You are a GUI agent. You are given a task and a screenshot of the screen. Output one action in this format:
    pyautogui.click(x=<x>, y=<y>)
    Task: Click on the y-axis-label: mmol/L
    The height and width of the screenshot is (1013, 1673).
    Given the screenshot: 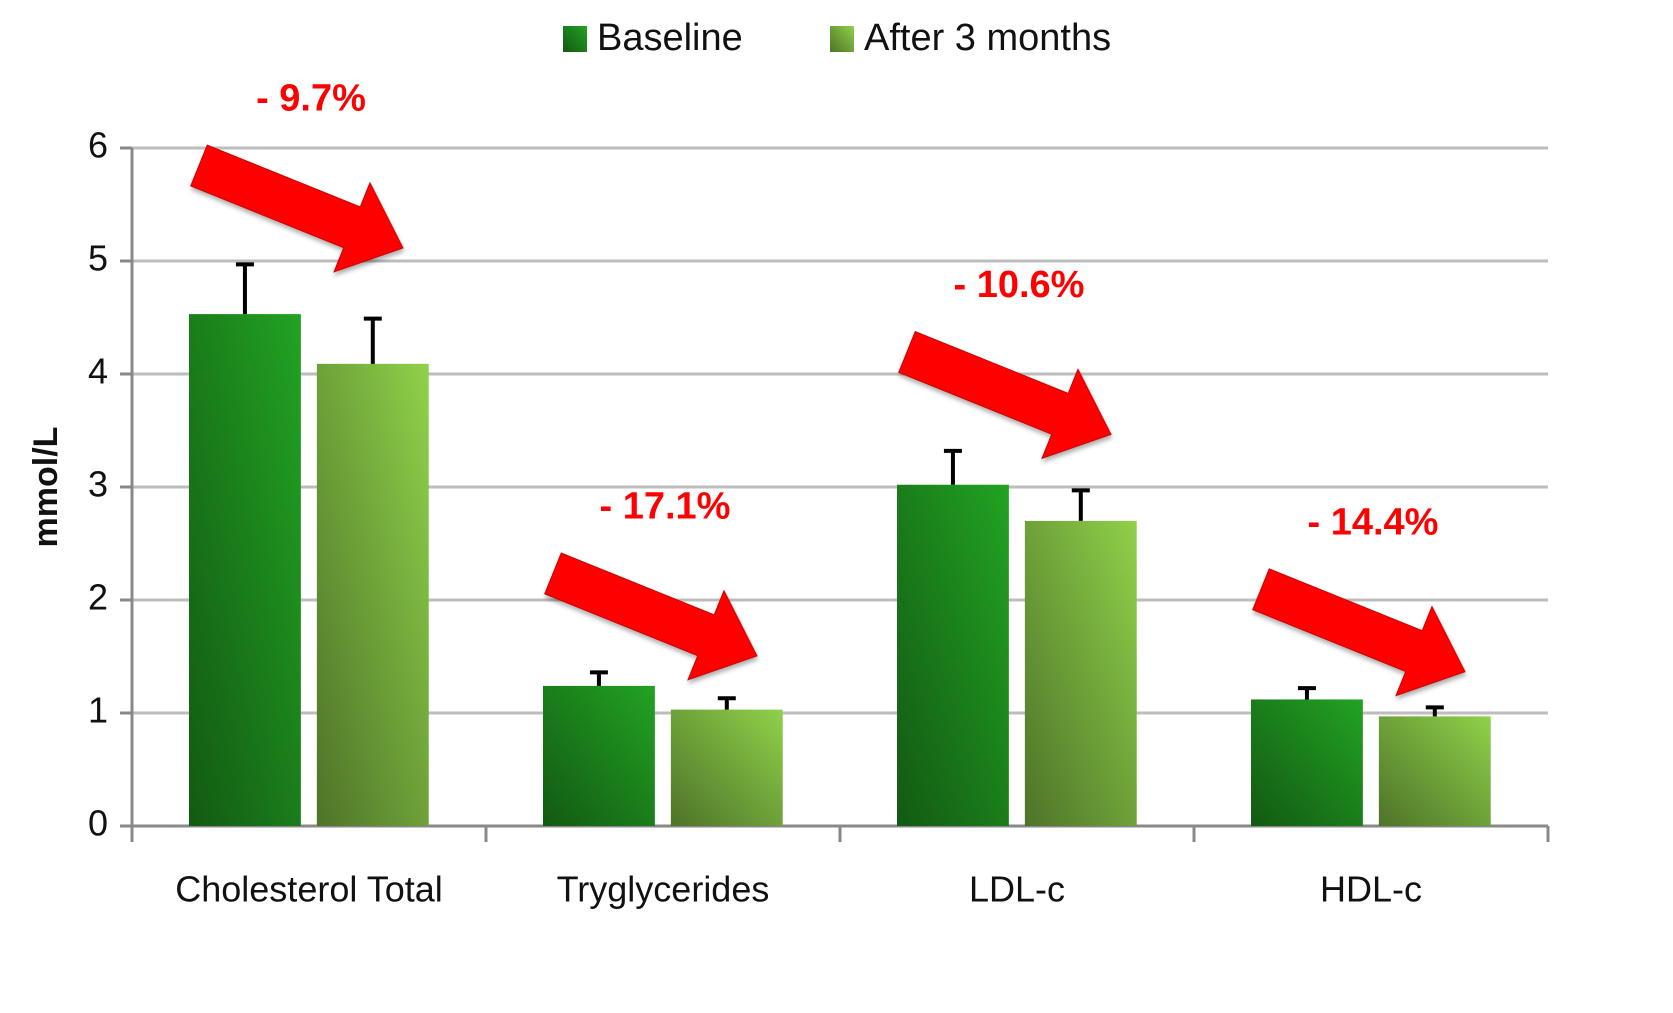 What is the action you would take?
    pyautogui.click(x=46, y=487)
    